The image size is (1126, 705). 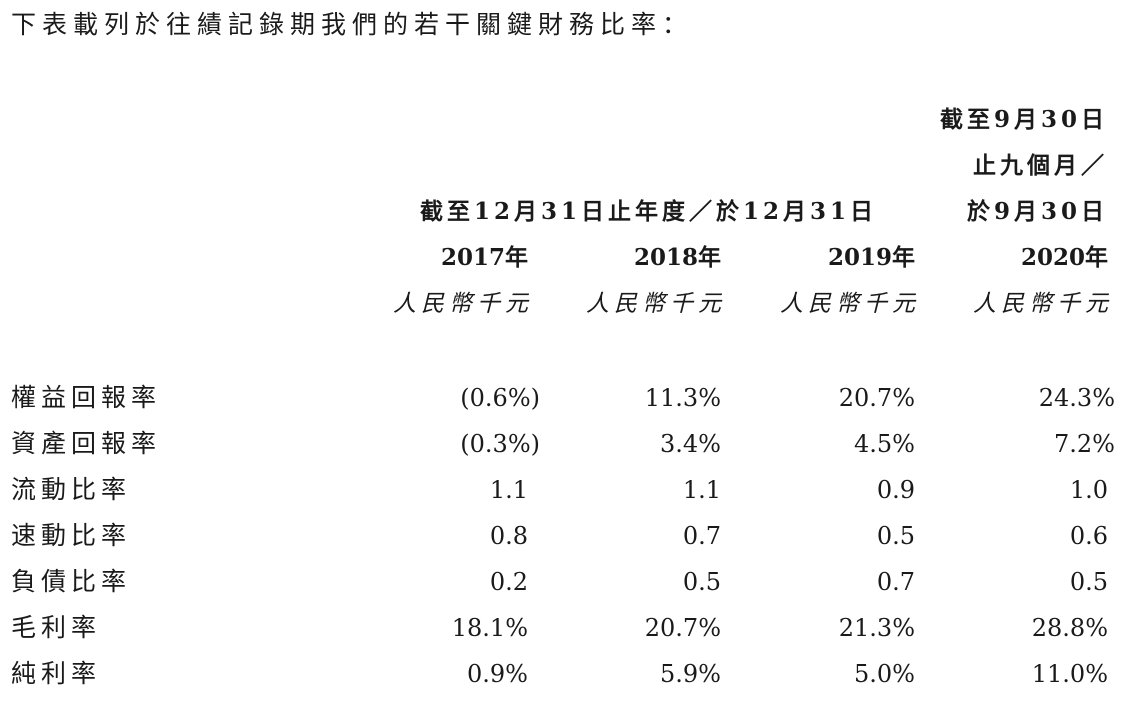 What do you see at coordinates (563, 498) in the screenshot?
I see `table-row: 流動比率 1.1 1.1 0.9 1.0` at bounding box center [563, 498].